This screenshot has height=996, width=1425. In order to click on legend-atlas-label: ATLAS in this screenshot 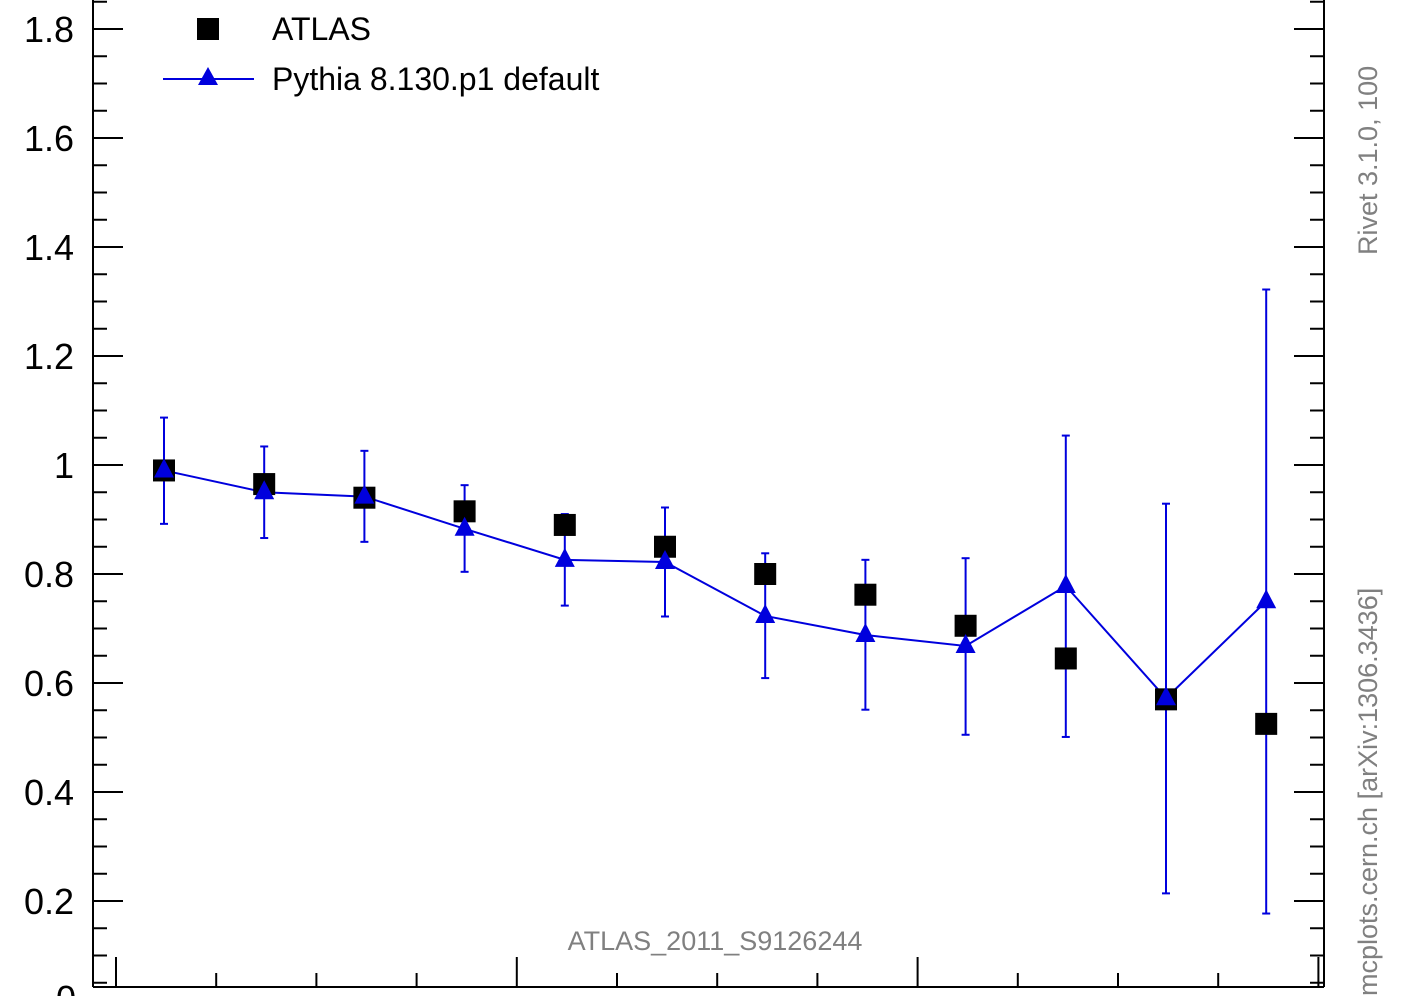, I will do `click(321, 29)`.